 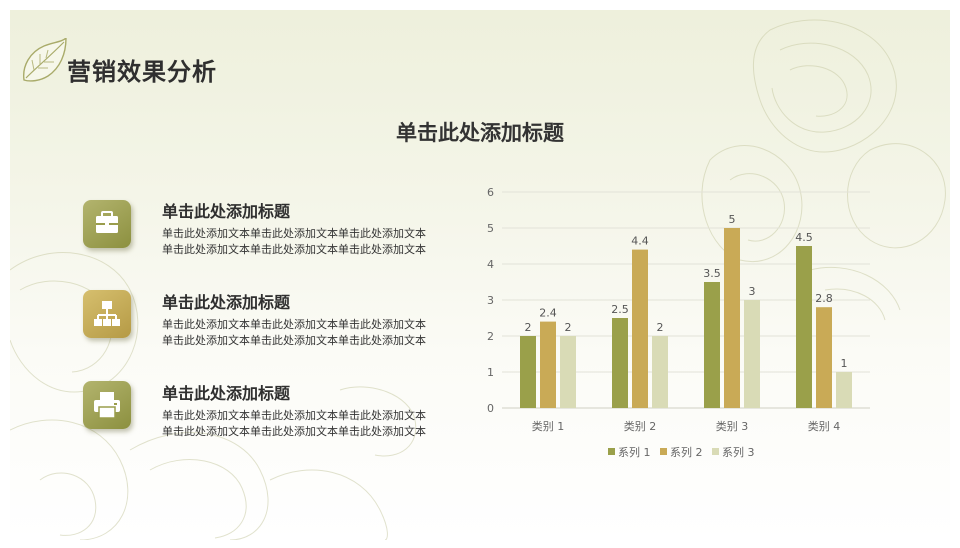 What do you see at coordinates (107, 314) in the screenshot?
I see `org-chart-icon` at bounding box center [107, 314].